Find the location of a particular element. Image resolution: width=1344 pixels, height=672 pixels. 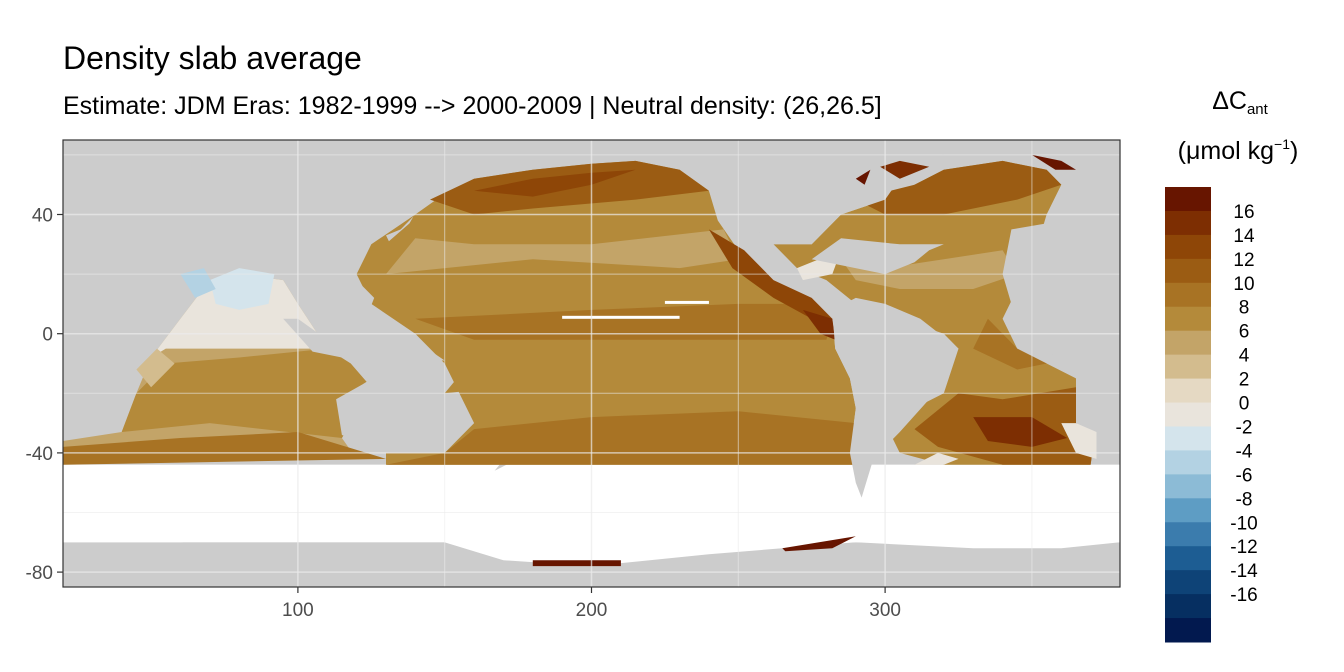

ocean-indian-southern is located at coordinates (224, 448).